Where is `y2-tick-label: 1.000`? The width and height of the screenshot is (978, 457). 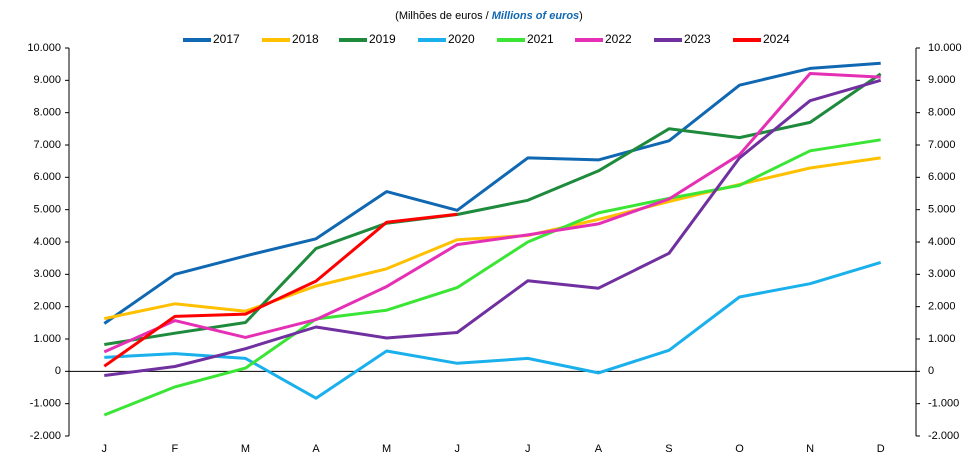 y2-tick-label: 1.000 is located at coordinates (942, 339).